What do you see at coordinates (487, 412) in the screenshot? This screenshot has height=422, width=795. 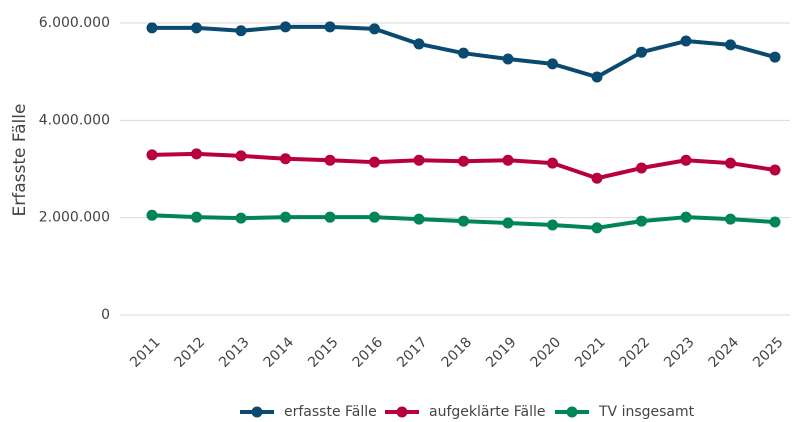 I see `legend-label: aufgeklärte Fälle` at bounding box center [487, 412].